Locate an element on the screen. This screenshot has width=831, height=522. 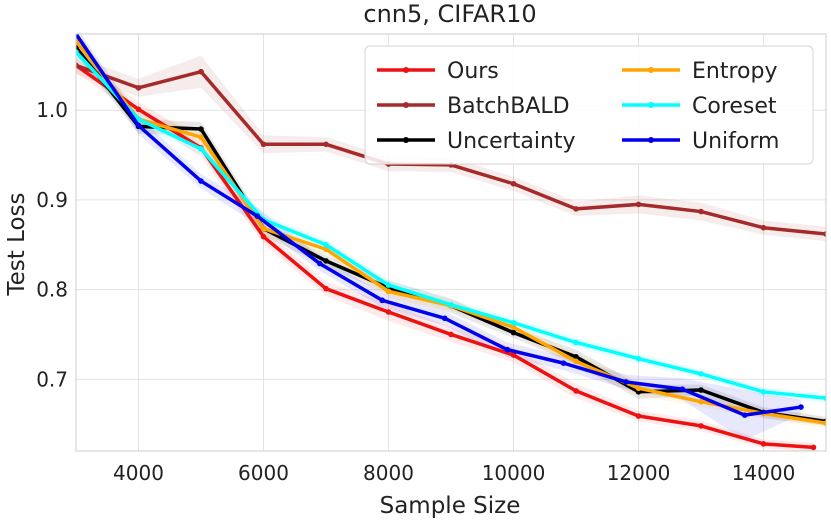
y-axis-ticks: 0.7 0.8 0.9 1.0 is located at coordinates (52, 244).